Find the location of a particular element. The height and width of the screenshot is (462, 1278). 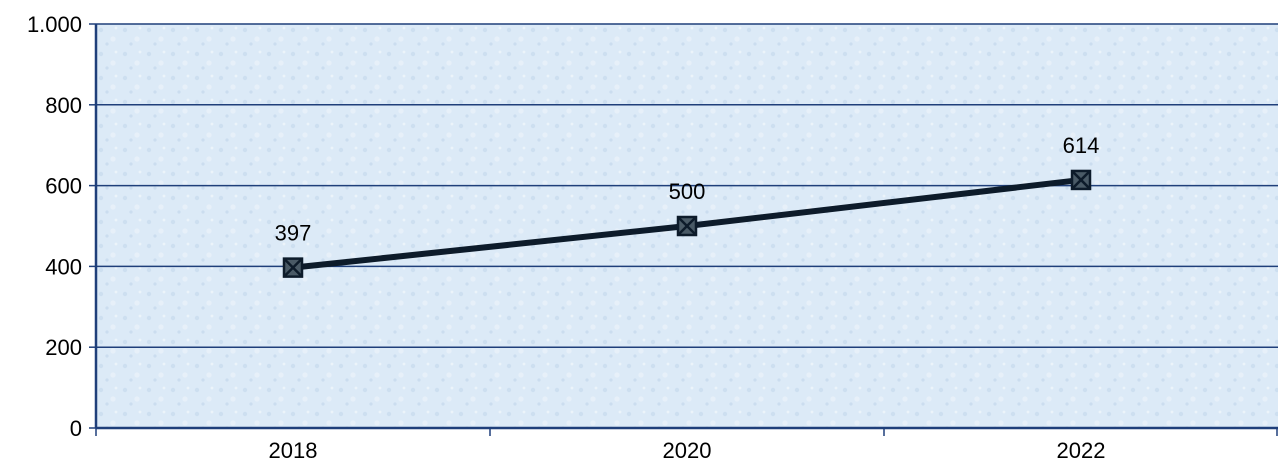

series-markers is located at coordinates (687, 223).